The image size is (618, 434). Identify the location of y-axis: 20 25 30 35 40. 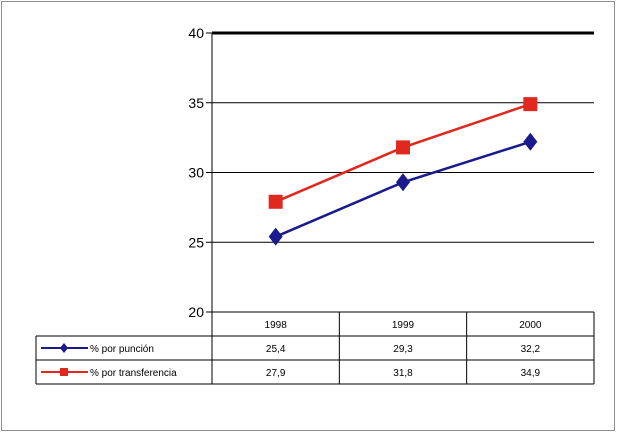
(200, 172).